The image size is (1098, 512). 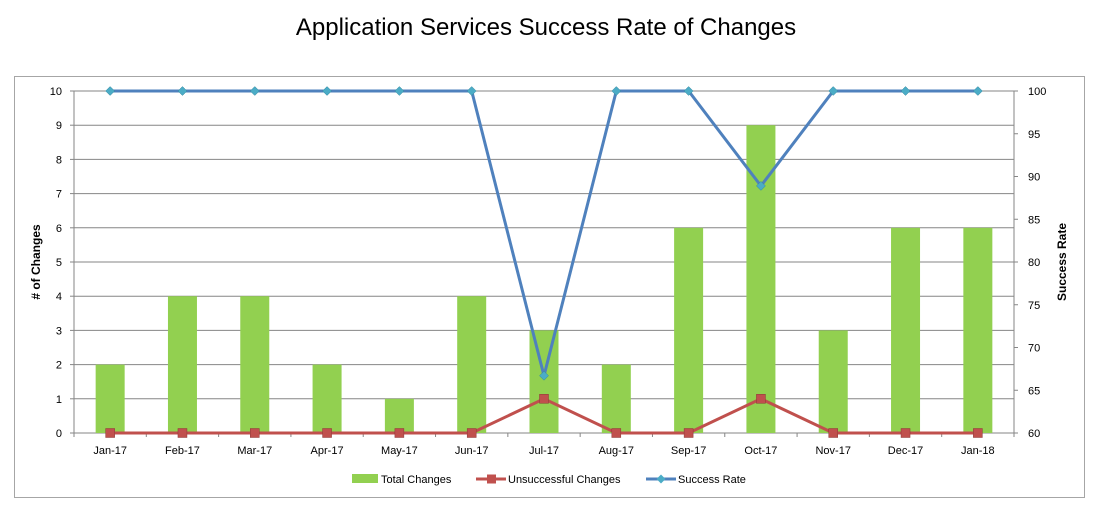 I want to click on y-tick-label: 3, so click(x=59, y=331).